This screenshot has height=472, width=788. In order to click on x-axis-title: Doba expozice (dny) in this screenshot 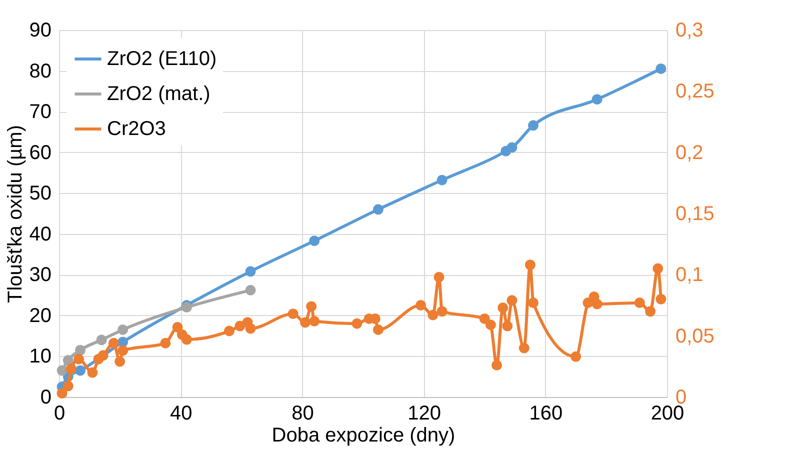, I will do `click(364, 435)`.